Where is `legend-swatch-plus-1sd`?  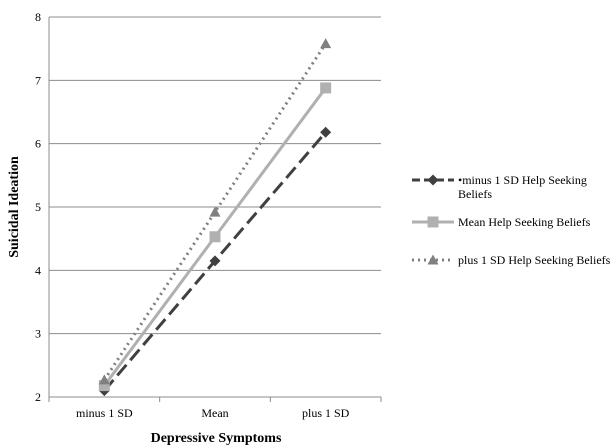
legend-swatch-plus-1sd is located at coordinates (433, 259).